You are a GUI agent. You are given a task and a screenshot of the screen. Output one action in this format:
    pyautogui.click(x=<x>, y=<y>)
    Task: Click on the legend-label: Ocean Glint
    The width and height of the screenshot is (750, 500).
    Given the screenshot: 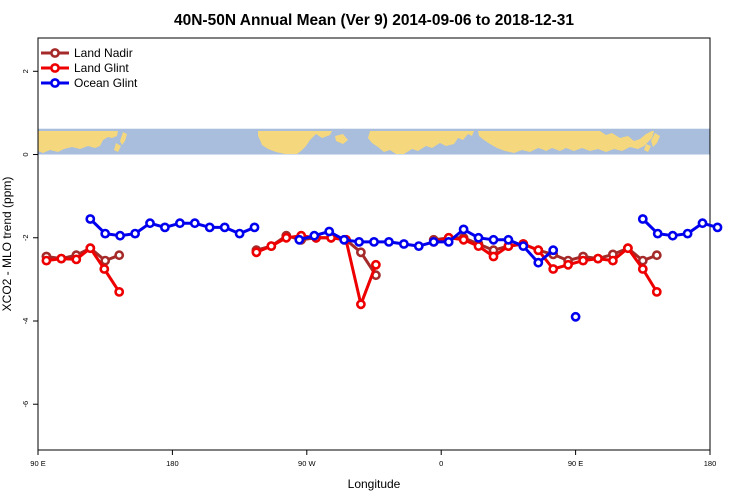 What is the action you would take?
    pyautogui.click(x=106, y=83)
    